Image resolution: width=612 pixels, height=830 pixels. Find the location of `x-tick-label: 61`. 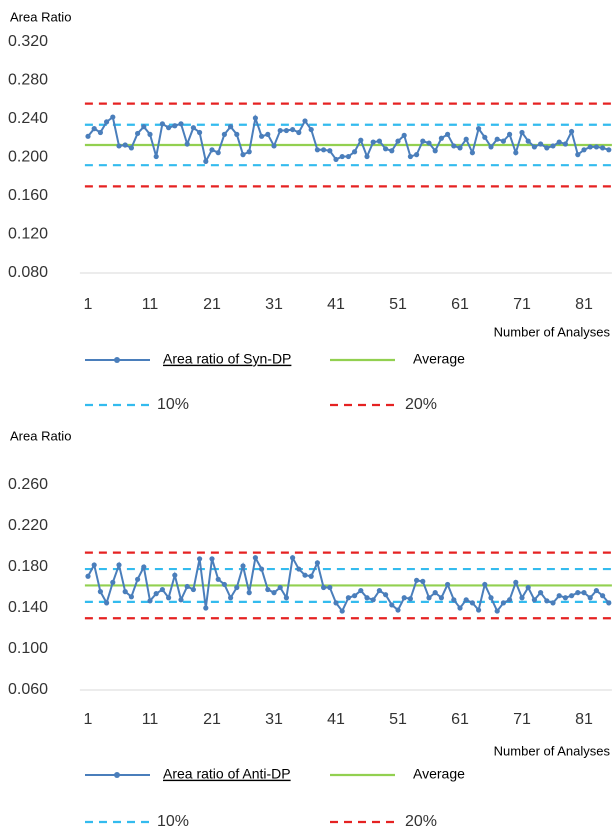

x-tick-label: 61 is located at coordinates (460, 304).